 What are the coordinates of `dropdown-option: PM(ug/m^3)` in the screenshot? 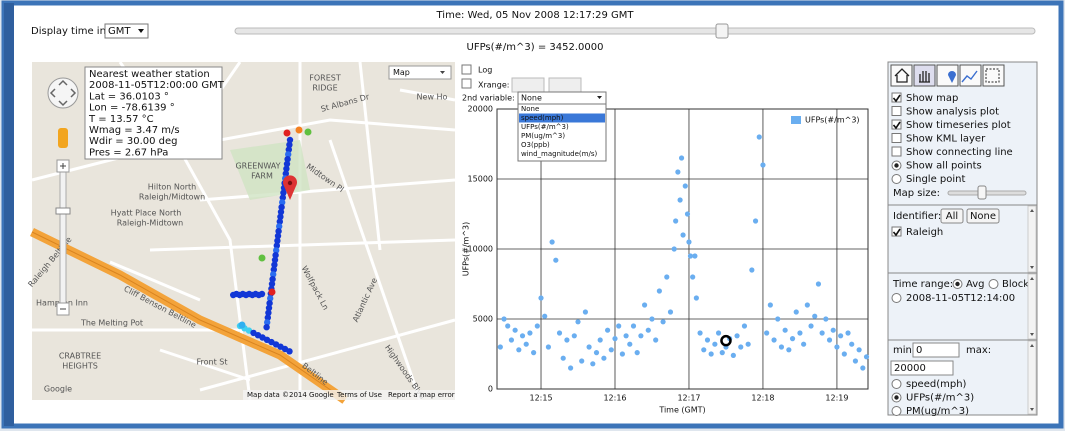 It's located at (543, 136).